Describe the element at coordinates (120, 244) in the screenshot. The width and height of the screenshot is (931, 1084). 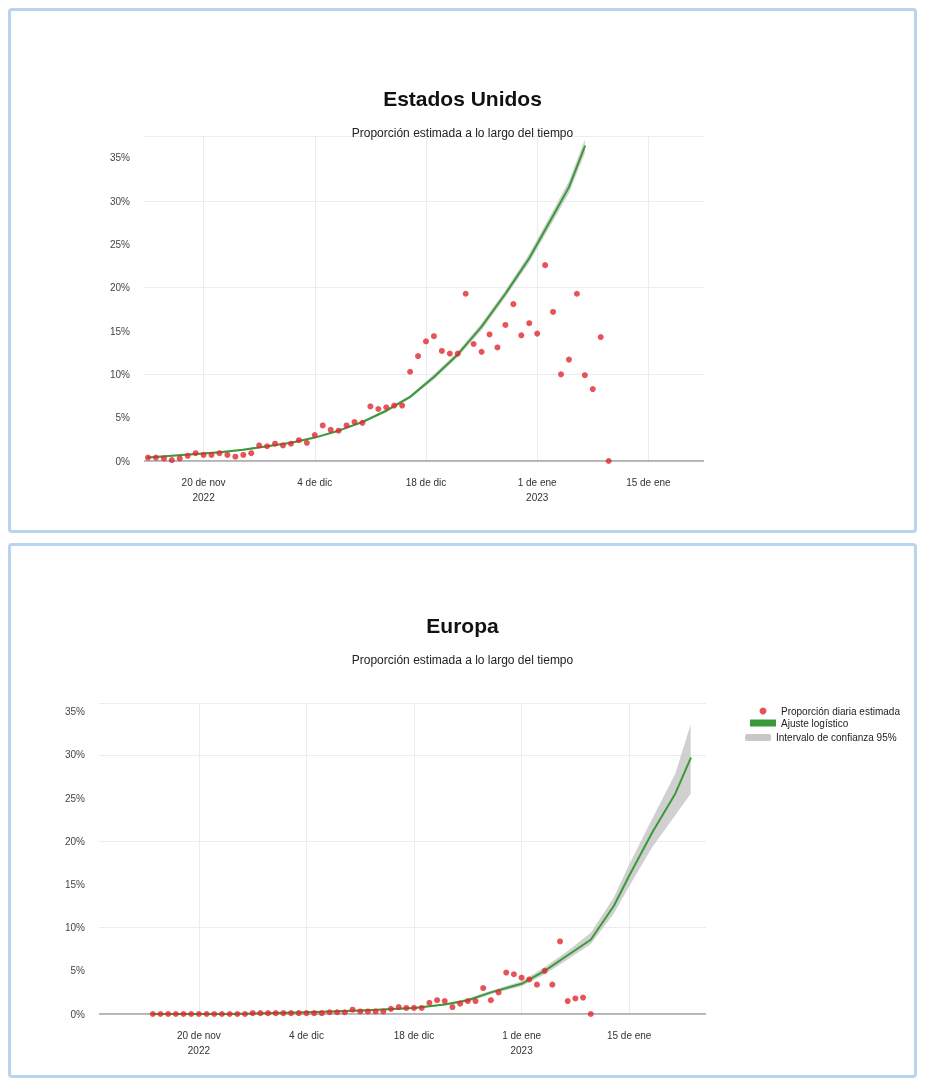
I see `y-tick-label: 25%` at that location.